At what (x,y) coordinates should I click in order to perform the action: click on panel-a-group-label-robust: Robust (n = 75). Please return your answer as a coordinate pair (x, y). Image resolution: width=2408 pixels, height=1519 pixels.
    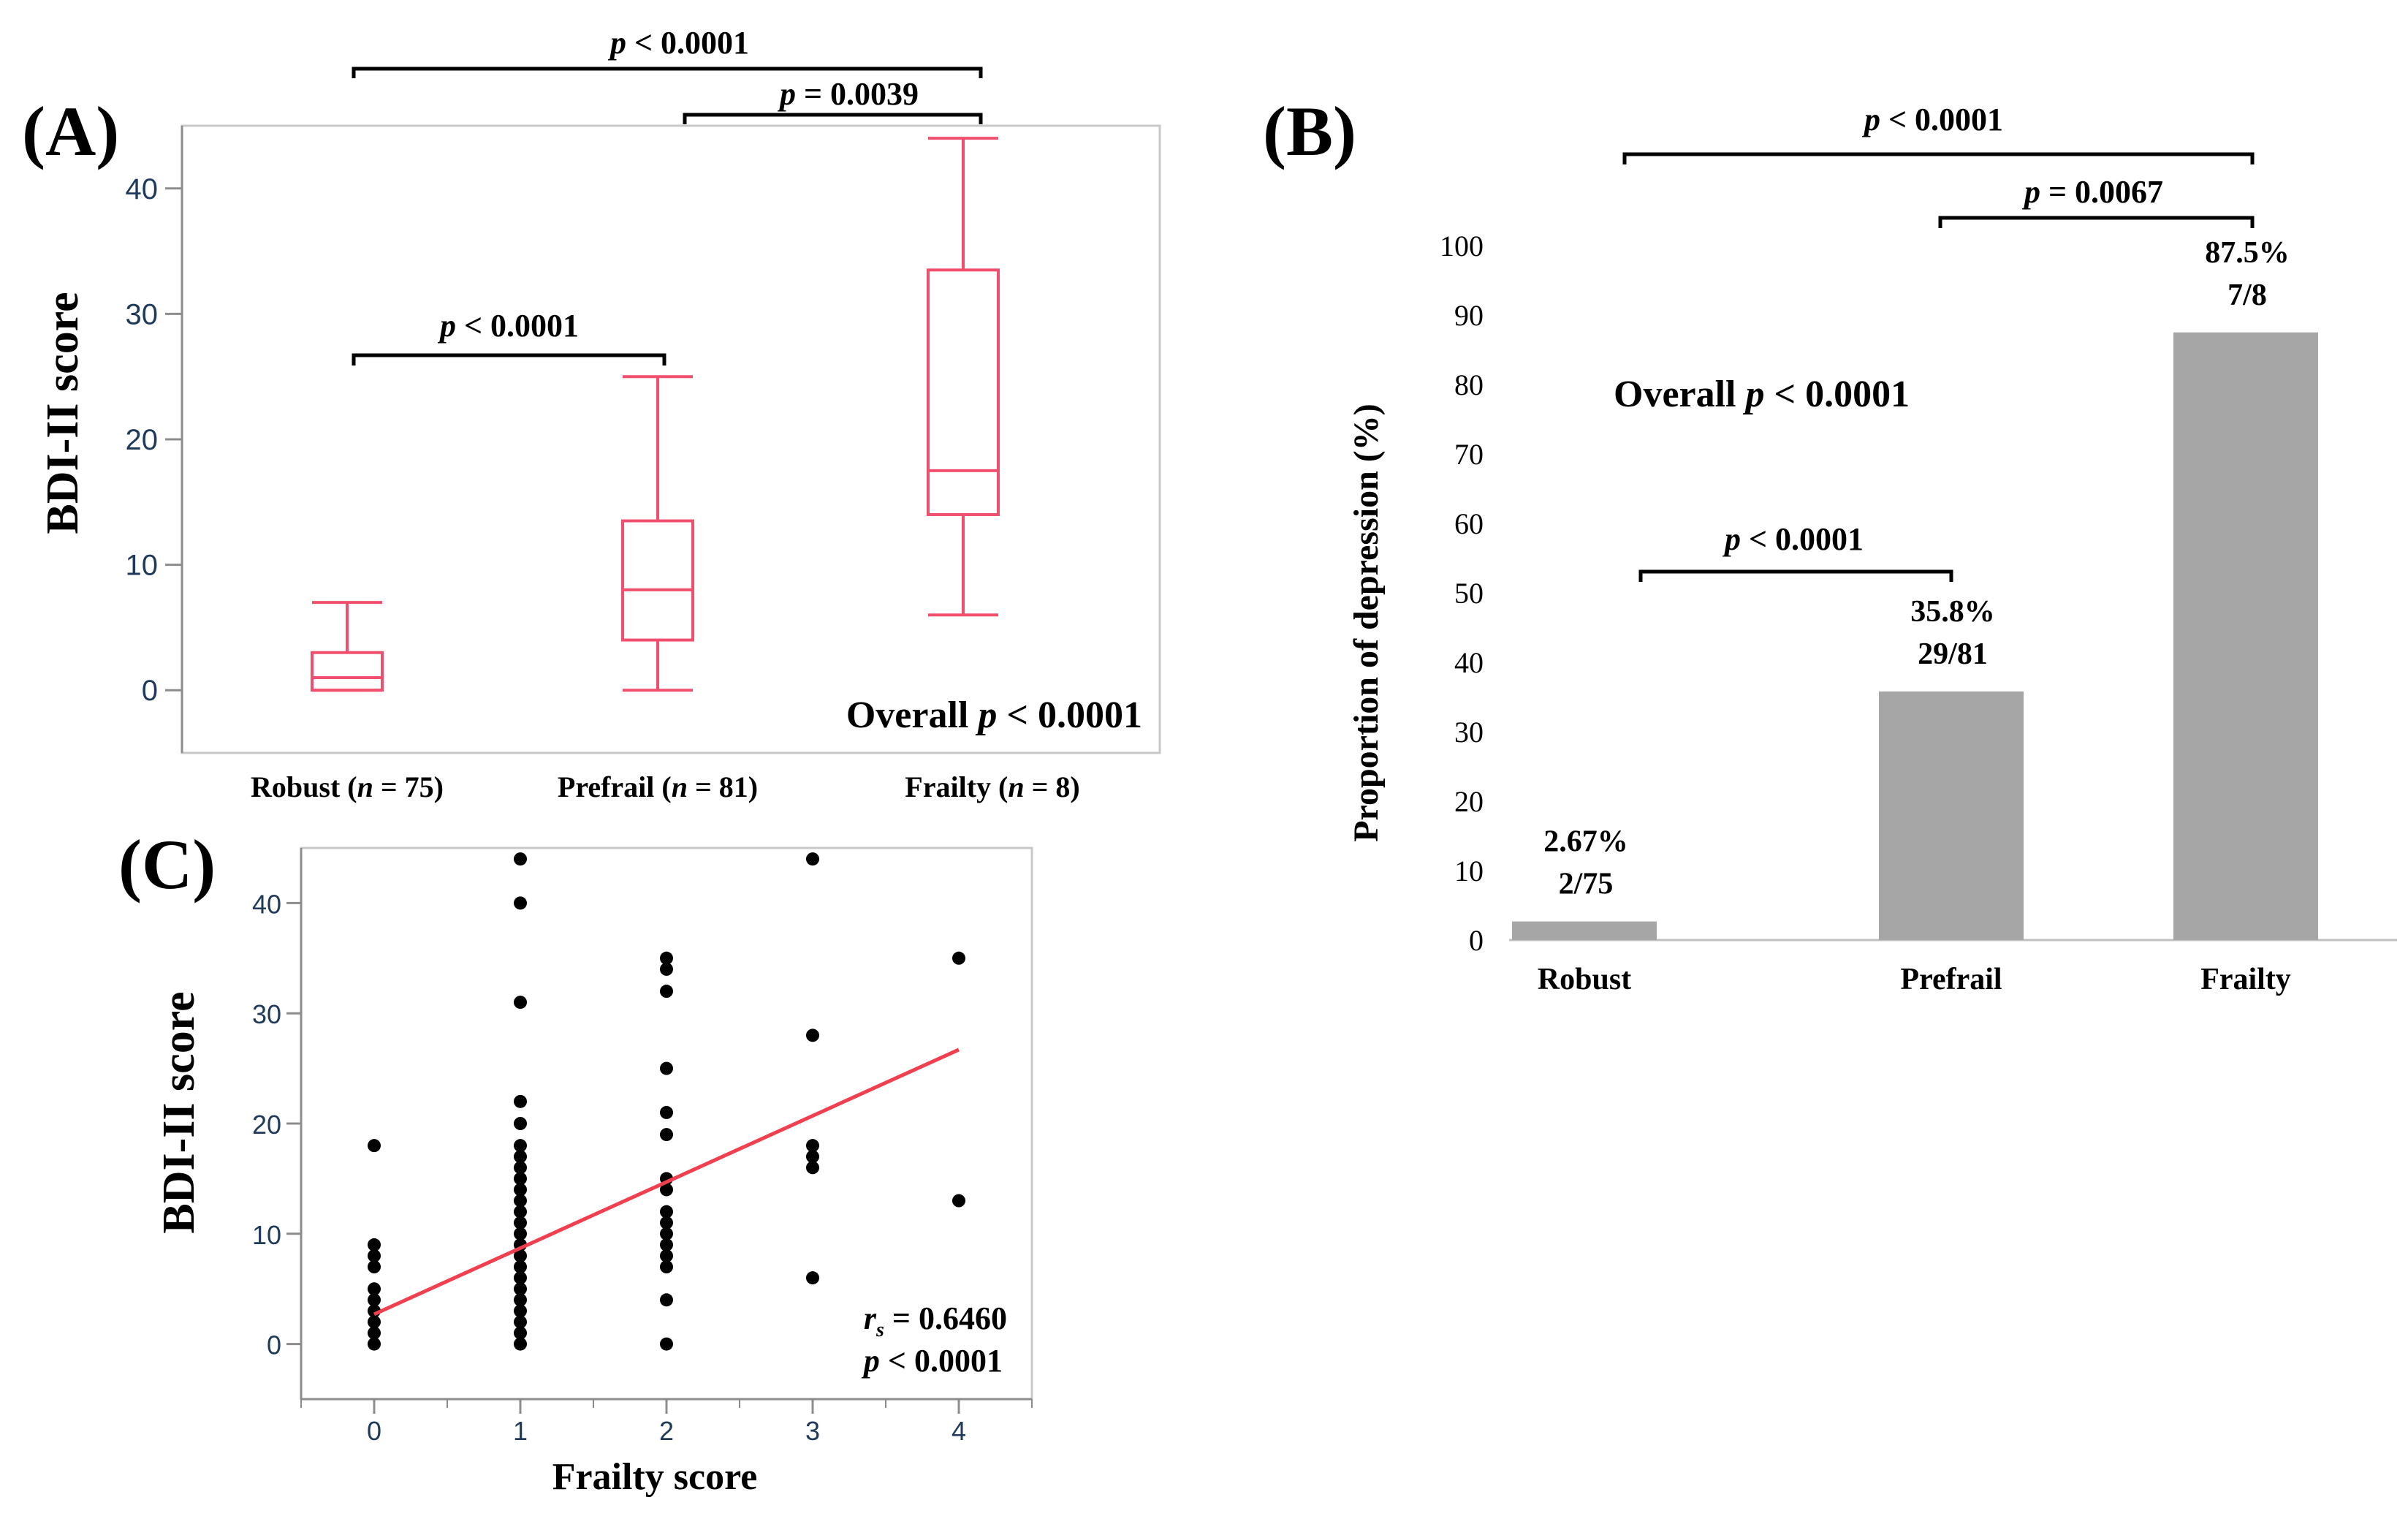
    Looking at the image, I should click on (347, 787).